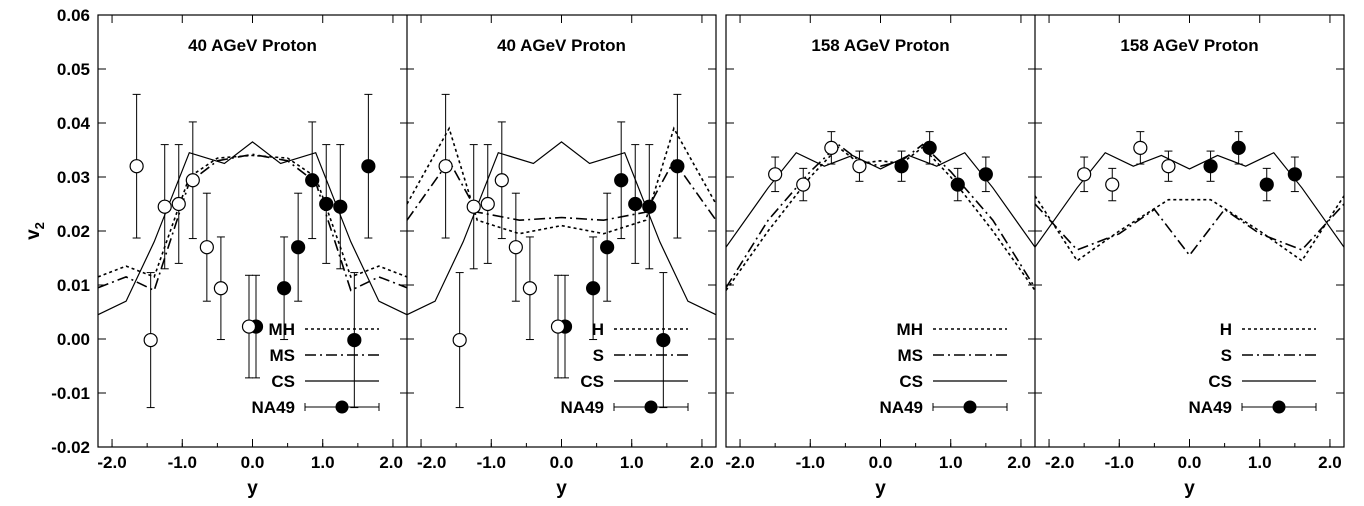 The width and height of the screenshot is (1364, 506). What do you see at coordinates (880, 45) in the screenshot?
I see `panel-title: 158 AGeV Proton` at bounding box center [880, 45].